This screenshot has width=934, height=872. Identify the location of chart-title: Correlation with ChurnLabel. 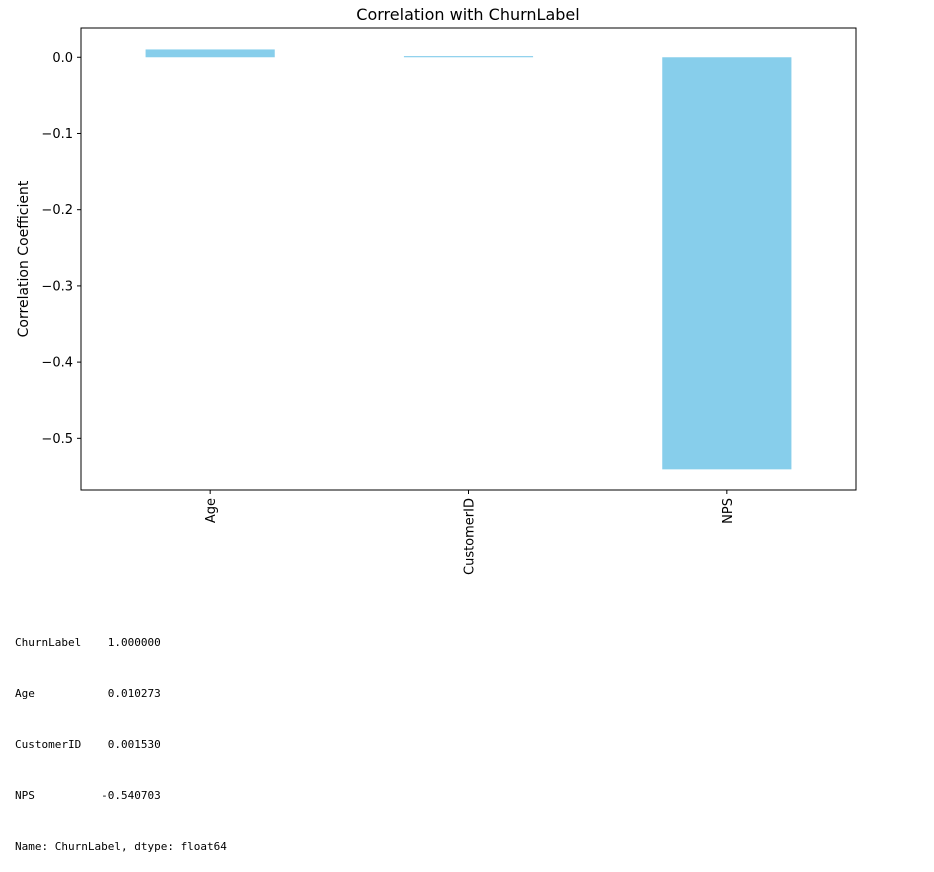
(467, 14).